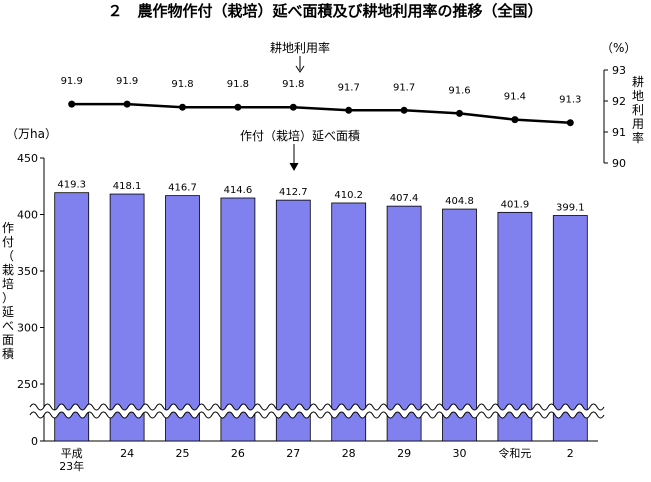 The height and width of the screenshot is (482, 651). Describe the element at coordinates (8, 312) in the screenshot. I see `left-axis-label-char: 延` at that location.